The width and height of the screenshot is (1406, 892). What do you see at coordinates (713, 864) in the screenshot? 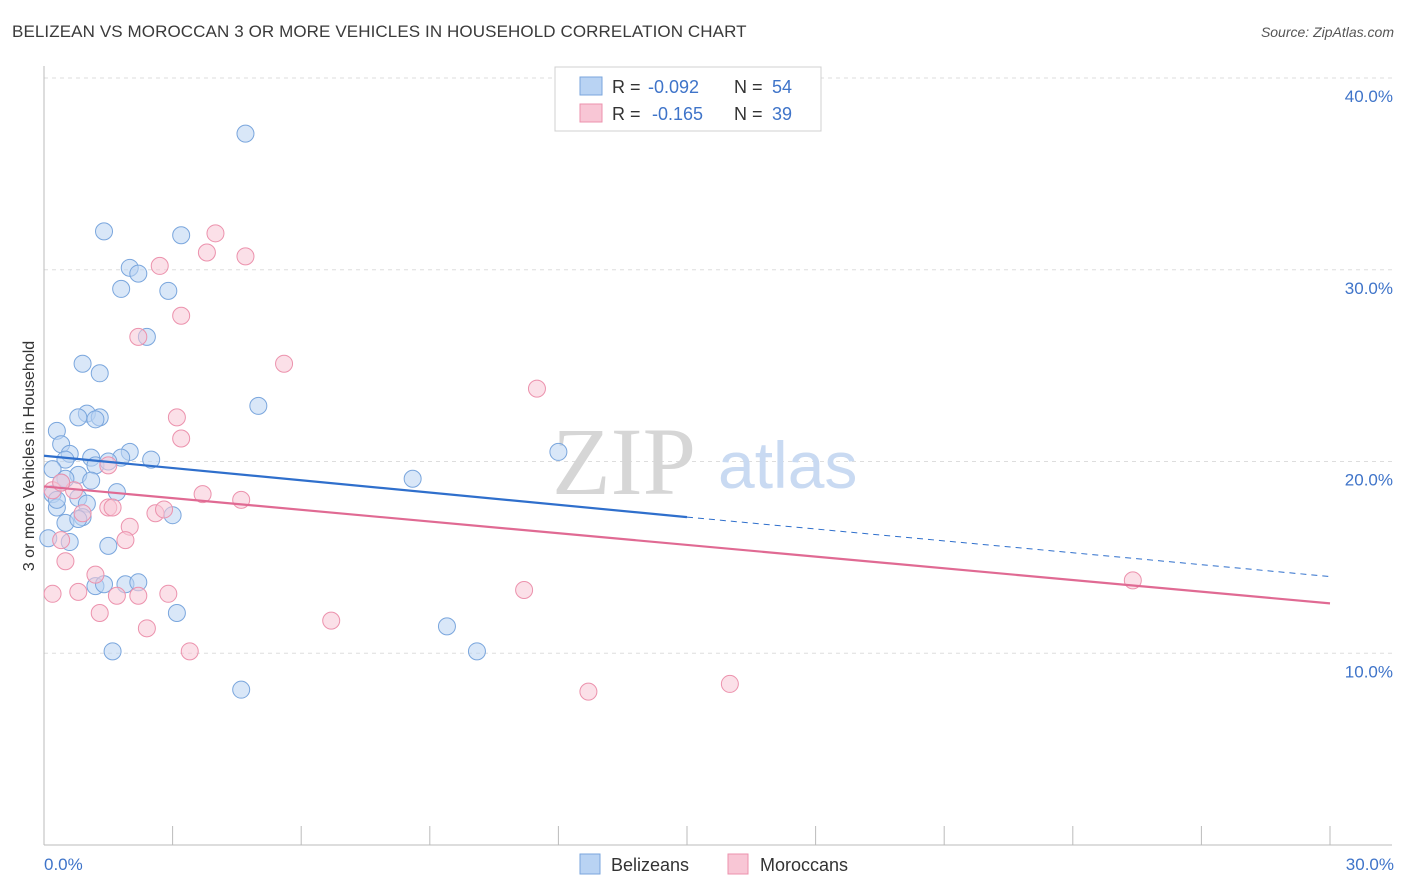
I see `series-legend: Belizeans Moroccans` at bounding box center [713, 864].